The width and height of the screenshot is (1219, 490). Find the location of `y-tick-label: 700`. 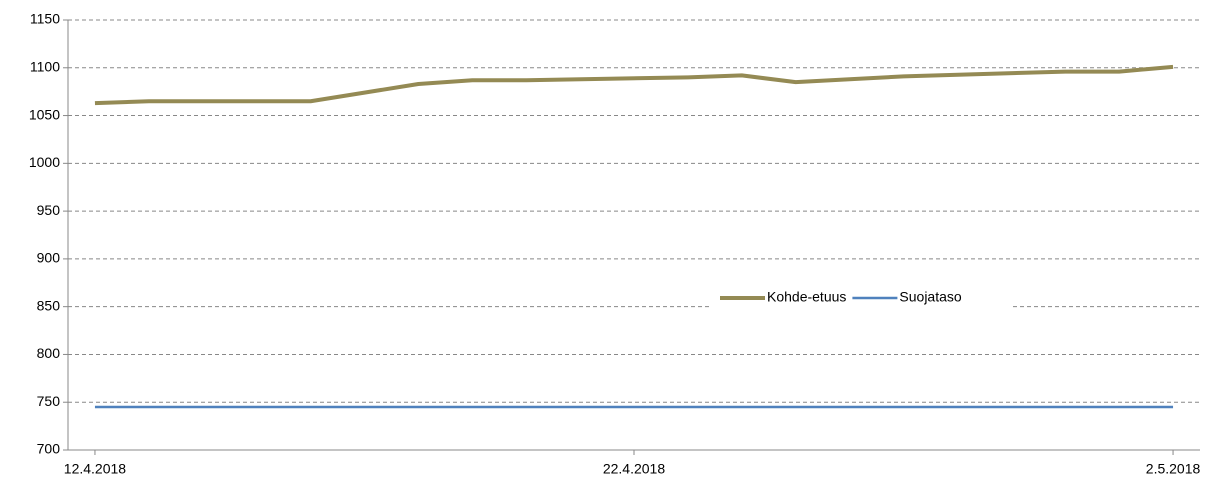

y-tick-label: 700 is located at coordinates (49, 449).